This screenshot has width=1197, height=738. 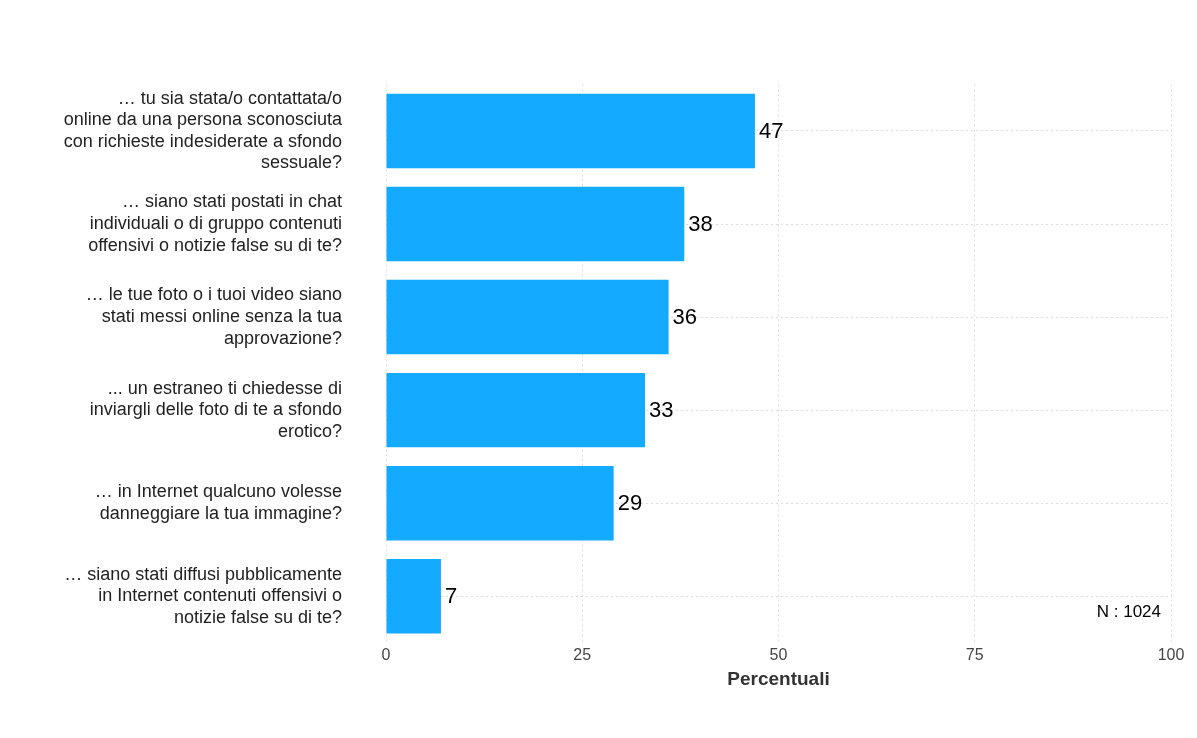 I want to click on y-tick-label: ... un estraneo ti chiedesse di inviargli delle foto di te a sfondo erotico?, so click(x=215, y=409).